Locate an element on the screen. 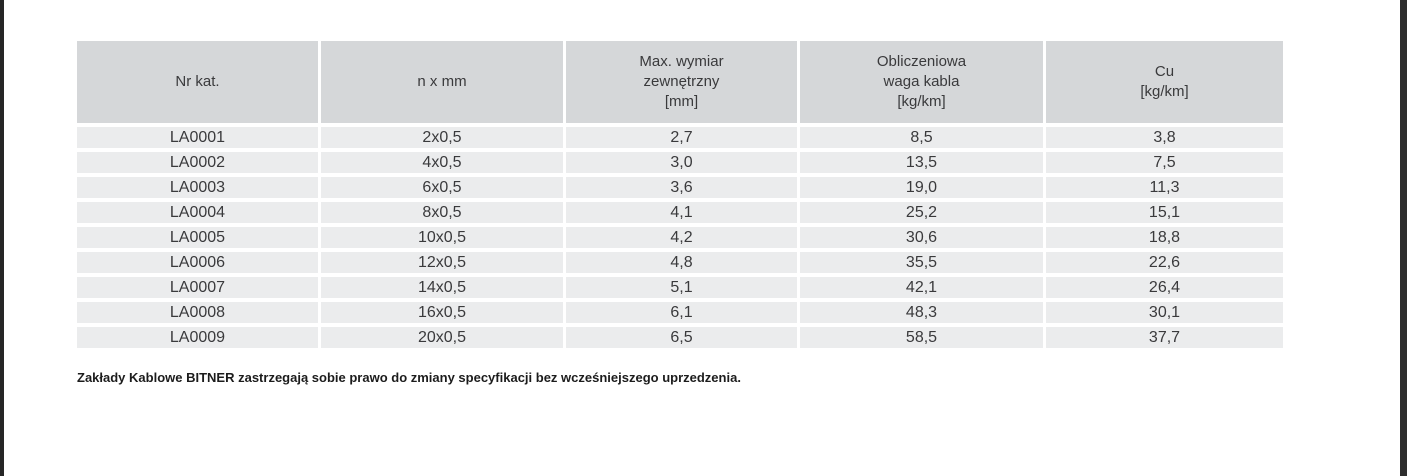 The height and width of the screenshot is (476, 1407). cell-wymiar: 6,1 is located at coordinates (681, 312).